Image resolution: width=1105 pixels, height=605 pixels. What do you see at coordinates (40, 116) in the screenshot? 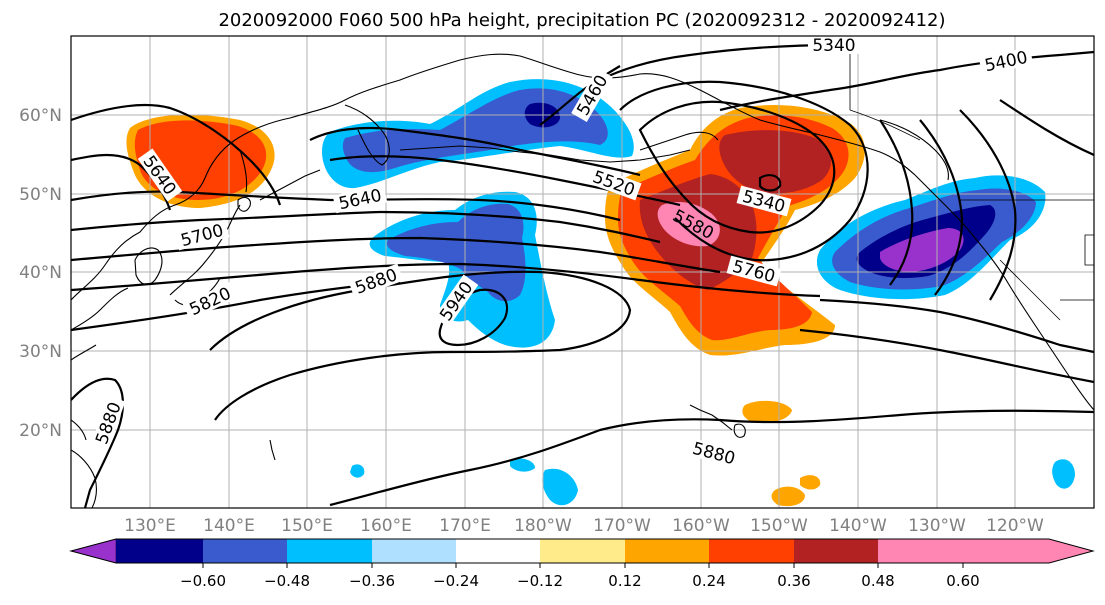
I see `lat-label: 60°N` at bounding box center [40, 116].